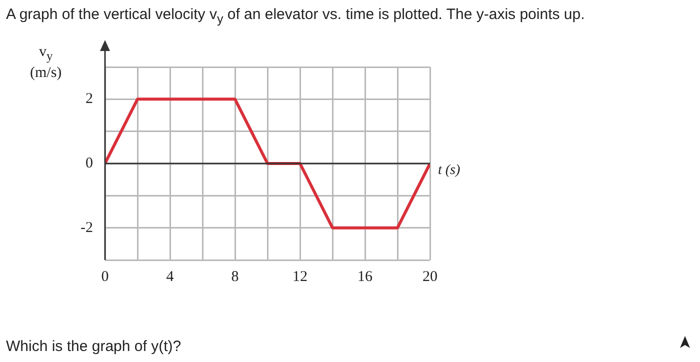 The height and width of the screenshot is (362, 700). I want to click on x-tick-label: 4, so click(170, 276).